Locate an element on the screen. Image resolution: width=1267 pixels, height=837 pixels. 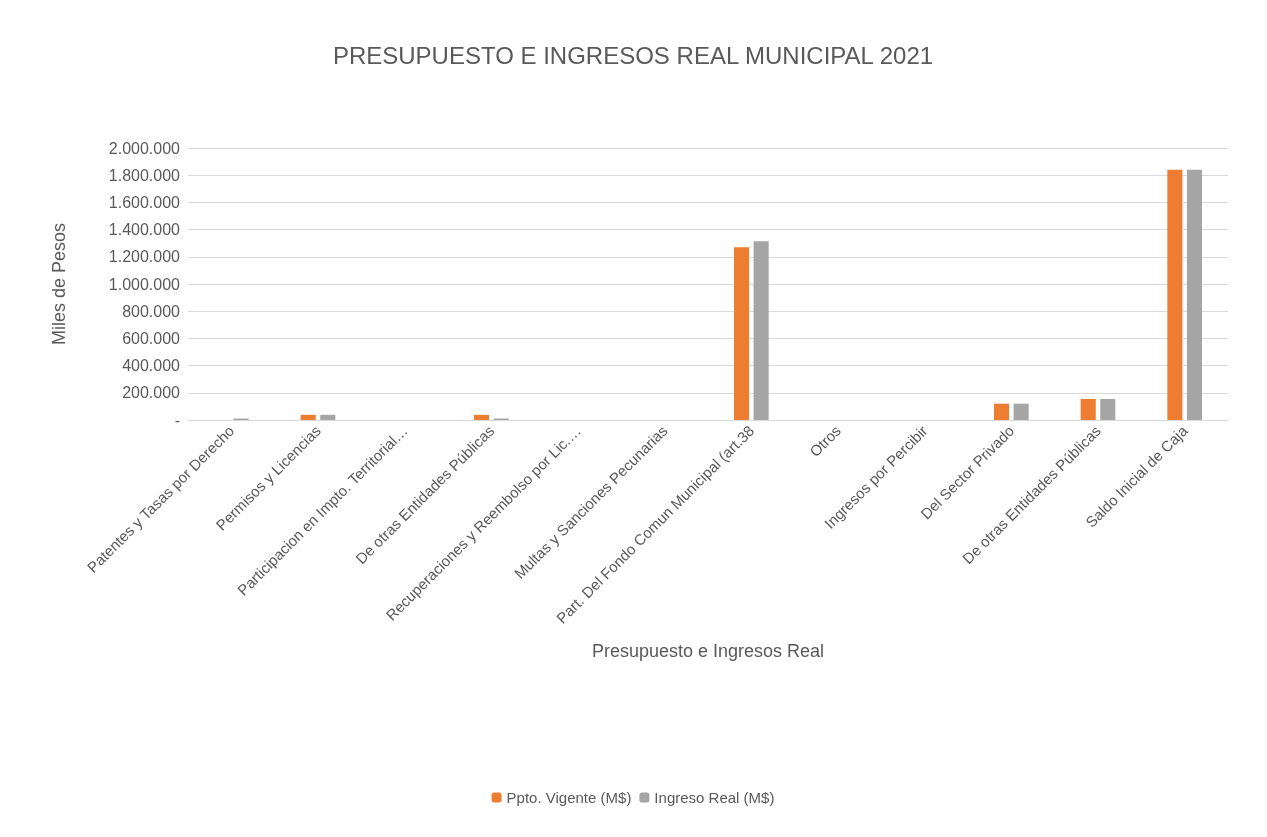
legend-label: Ingreso Real (M$) is located at coordinates (714, 797).